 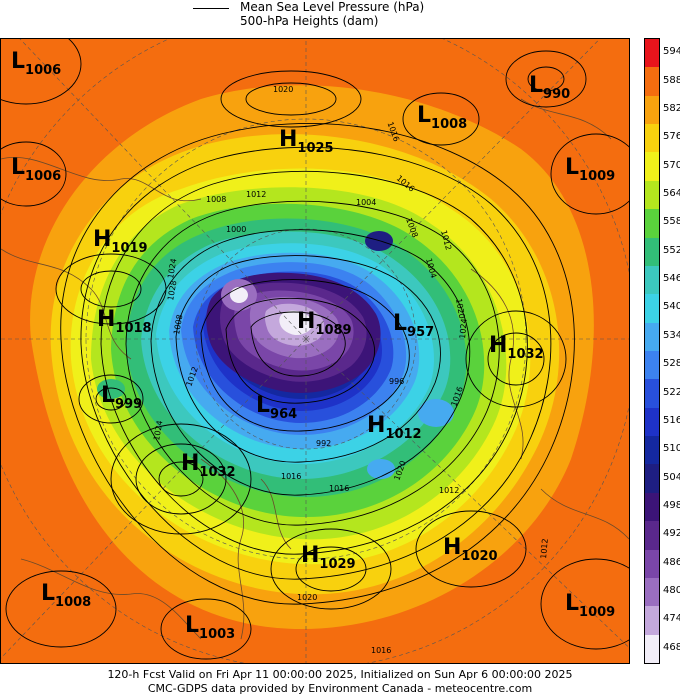 I want to click on high-pressure-center: H1025, so click(x=306, y=141).